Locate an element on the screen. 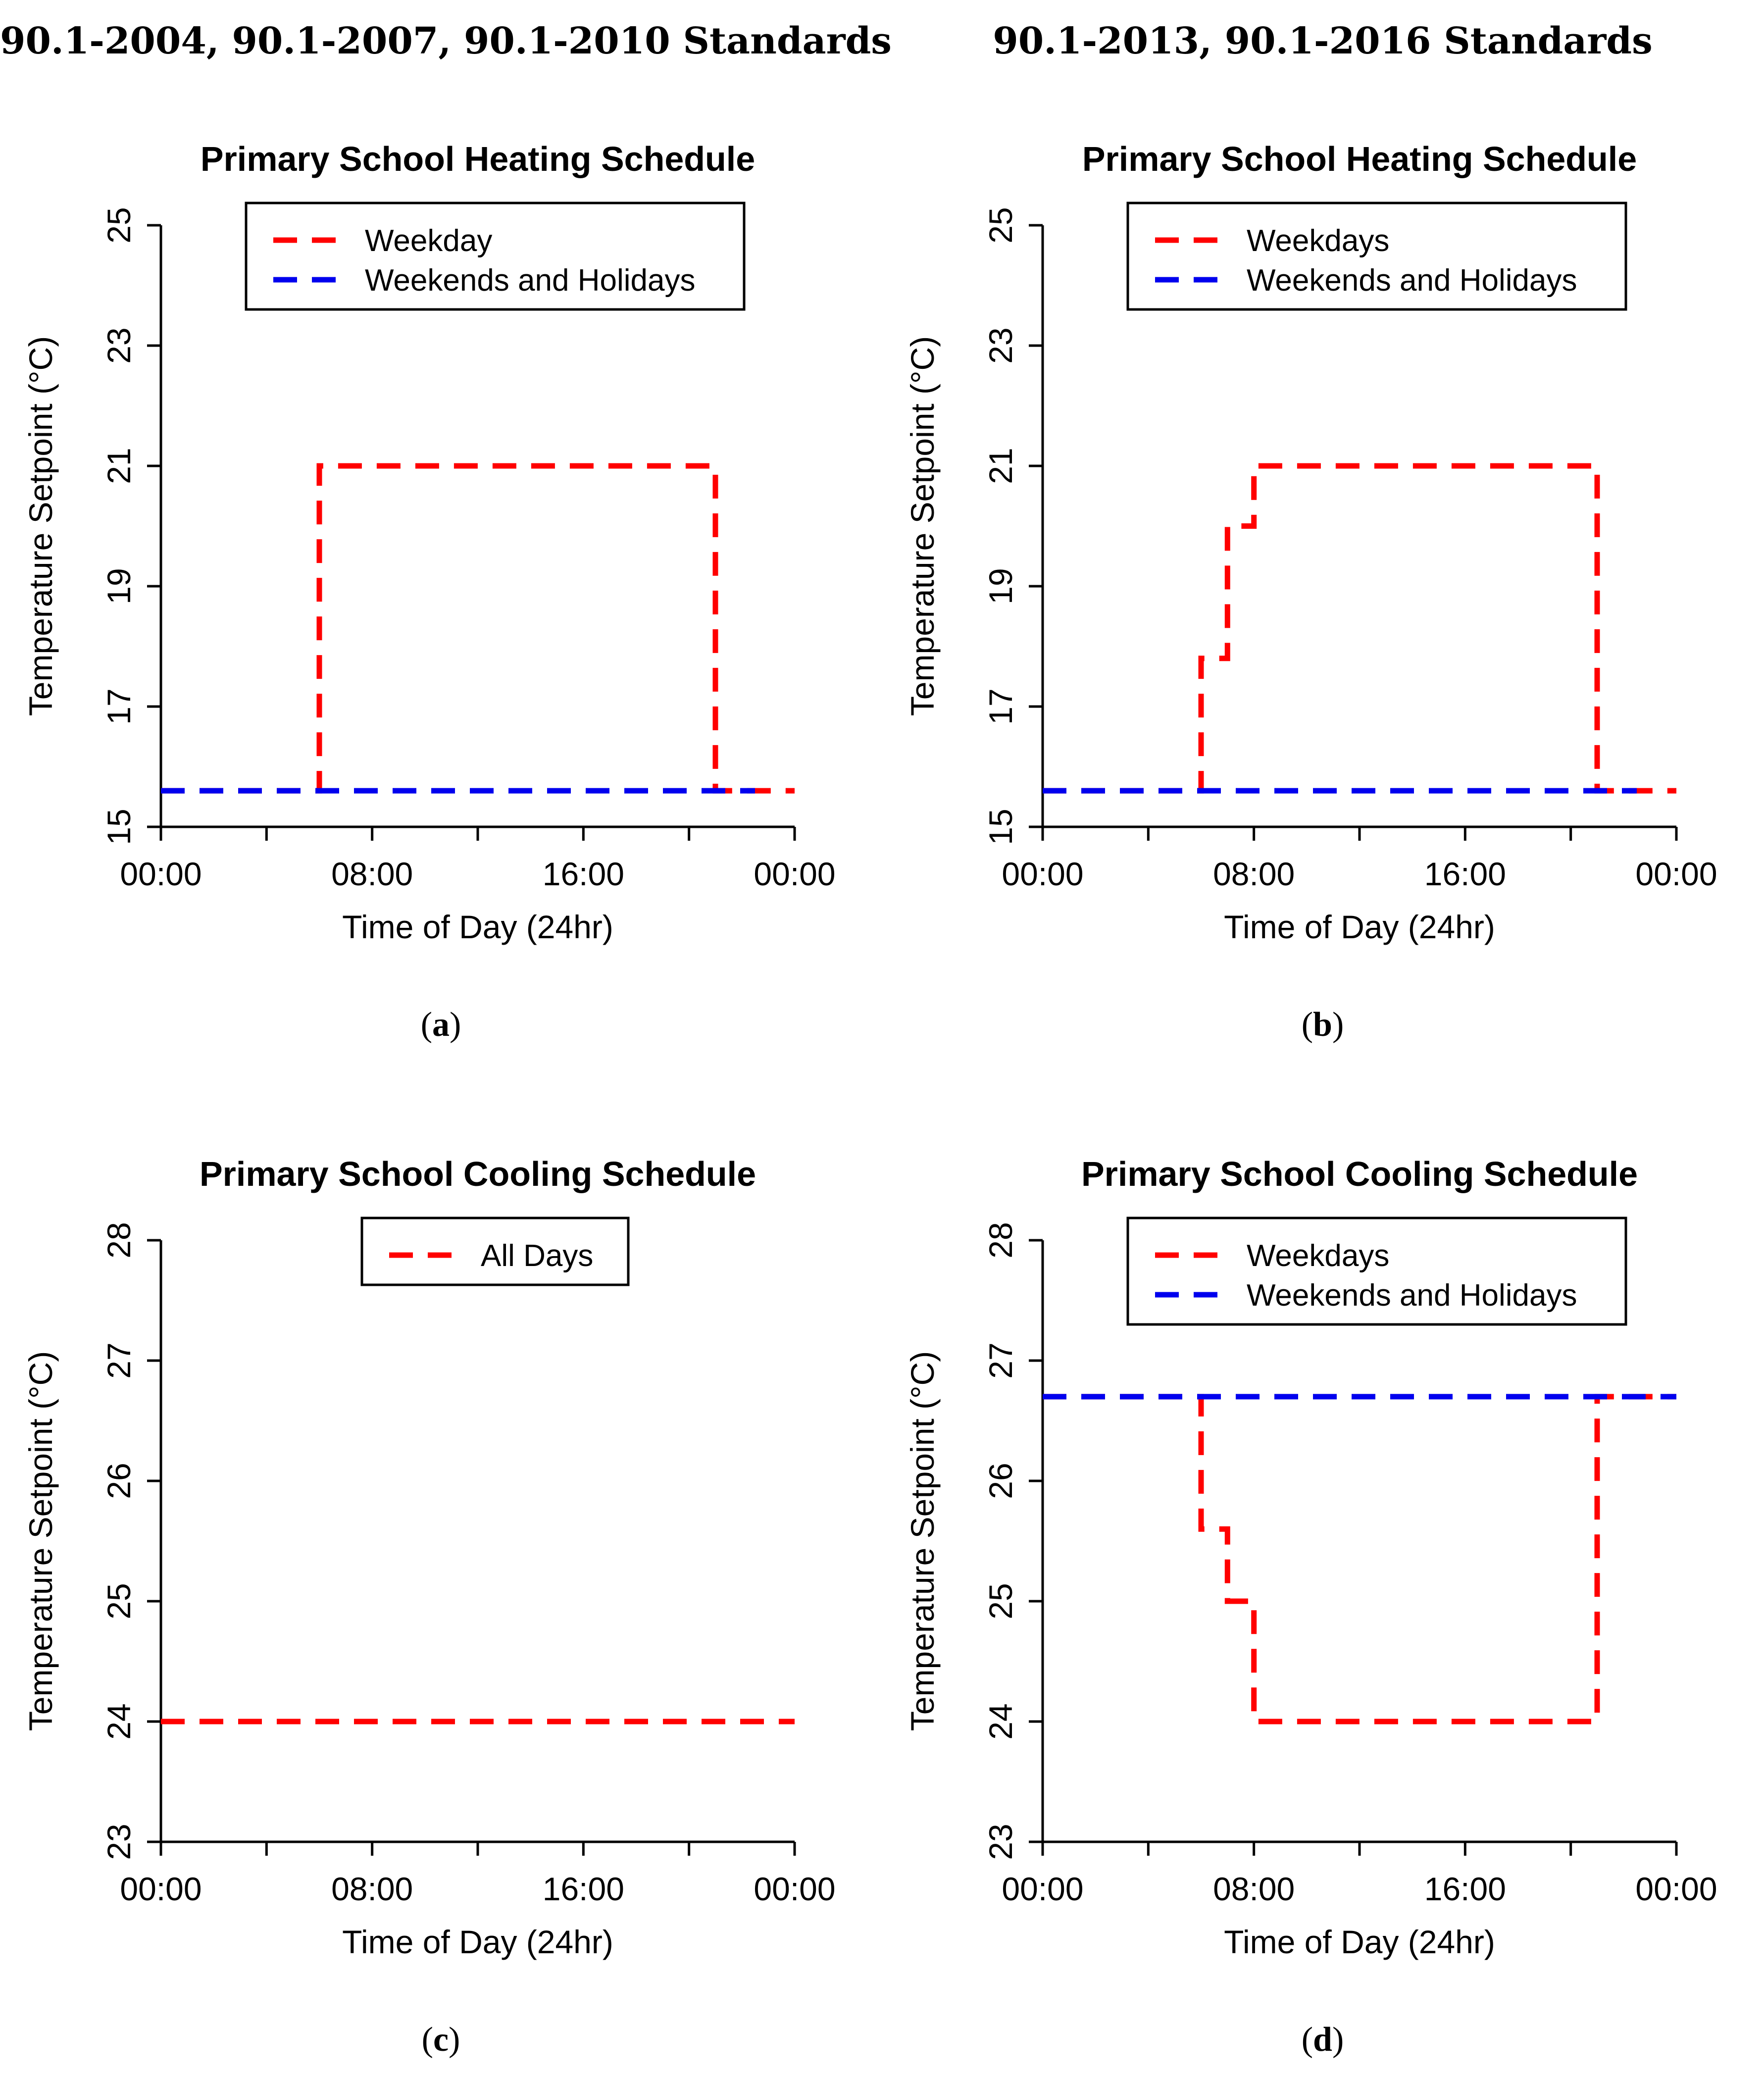  caption-letter-b: b is located at coordinates (1322, 1025).